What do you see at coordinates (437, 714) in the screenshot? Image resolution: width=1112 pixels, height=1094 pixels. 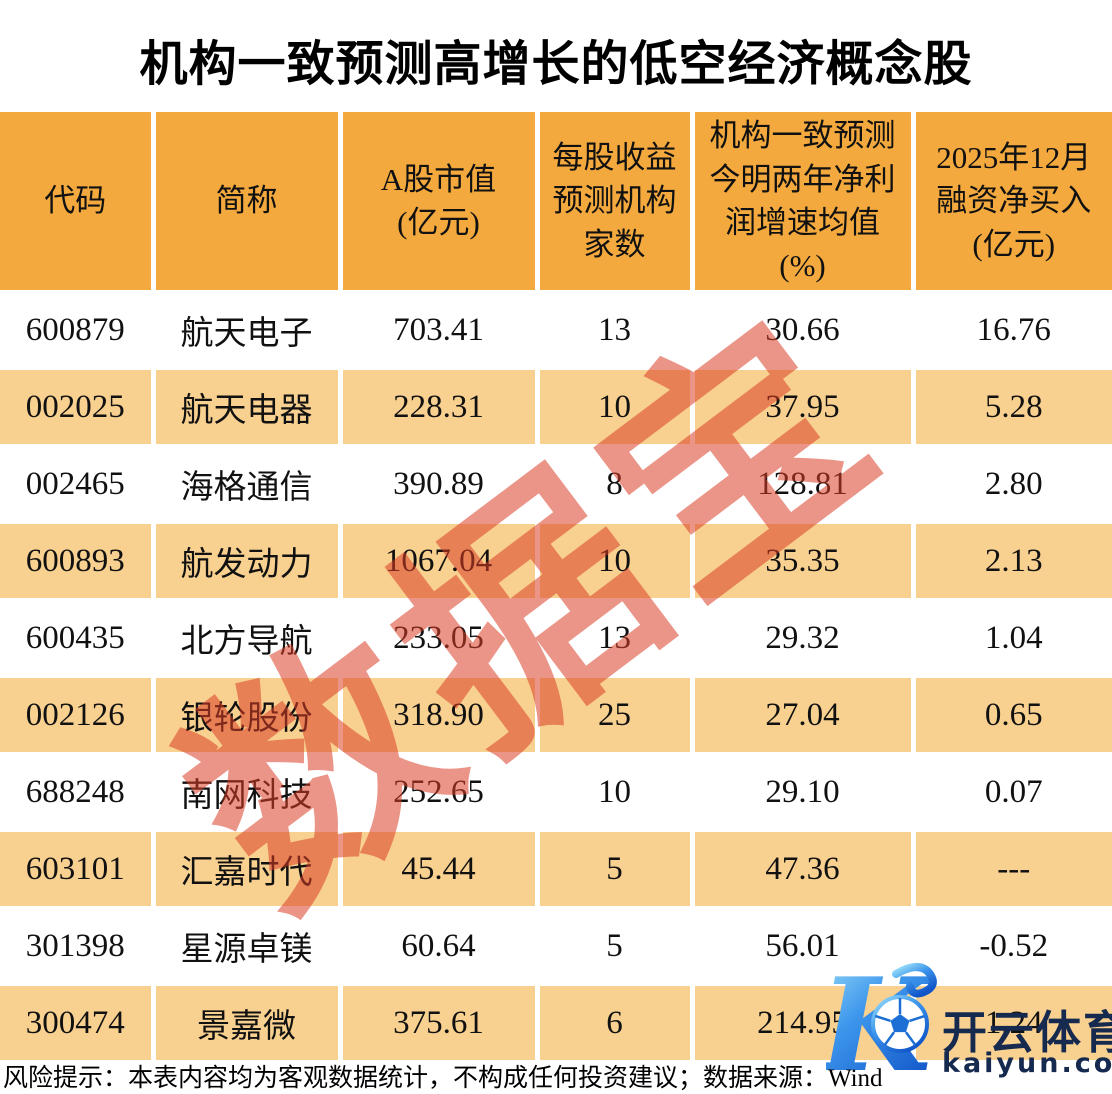 I see `table-cell: 318.90` at bounding box center [437, 714].